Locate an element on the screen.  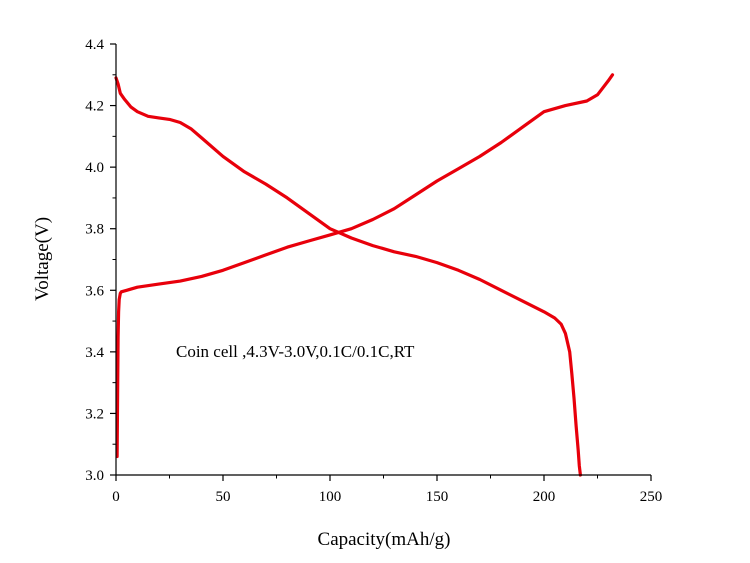
x-axis-label: Capacity(mAh/g) is located at coordinates (384, 539).